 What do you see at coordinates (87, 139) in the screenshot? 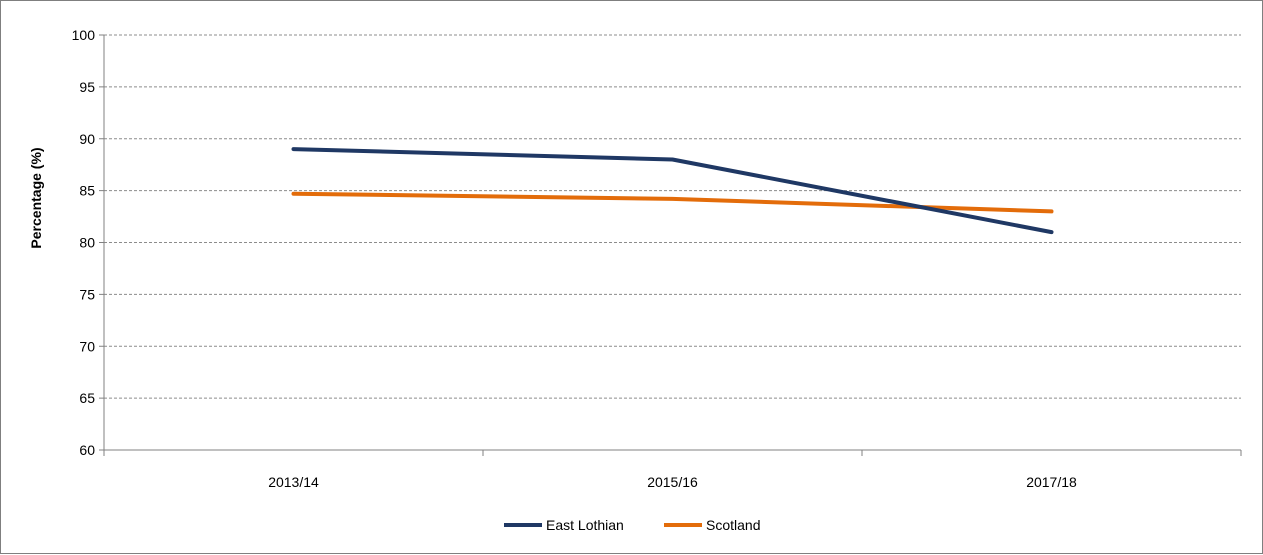
I see `y-tick-label: 90` at bounding box center [87, 139].